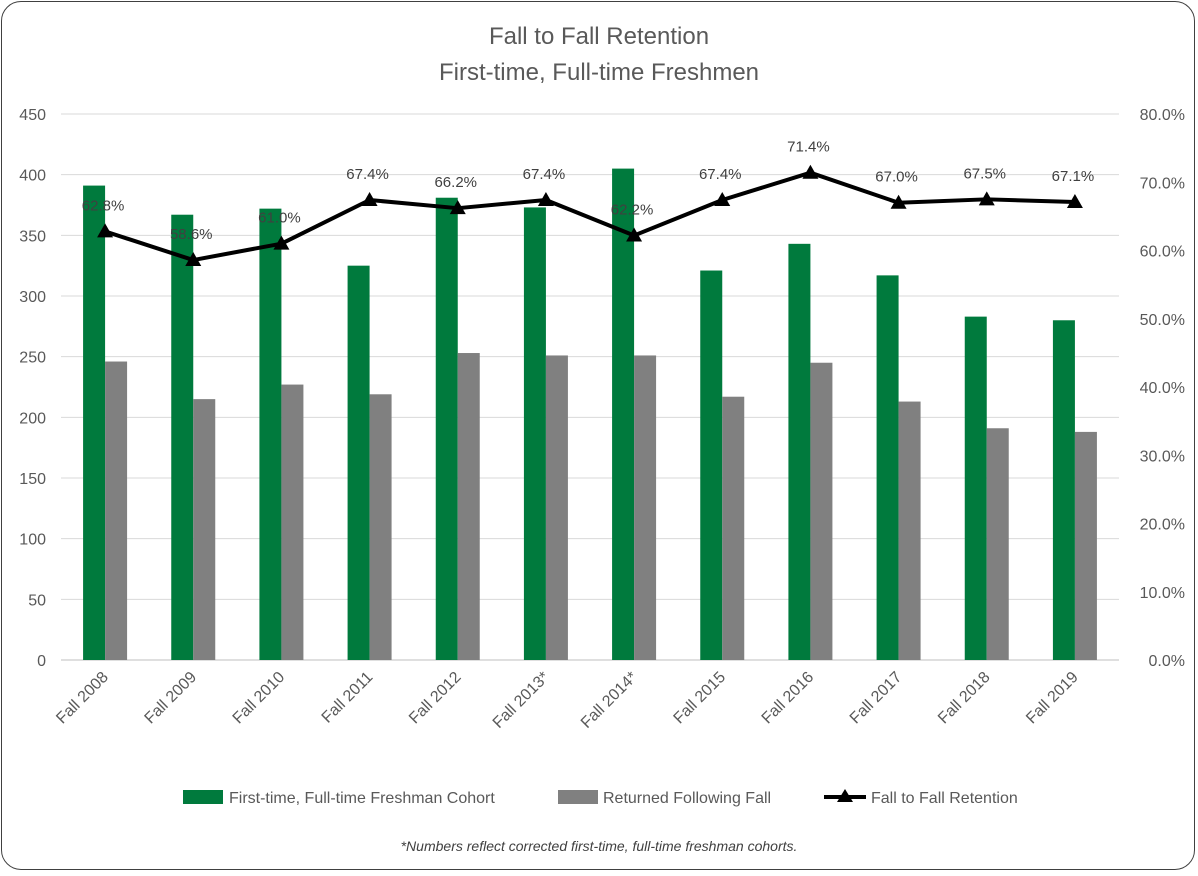 The image size is (1198, 876). I want to click on right-tick-label: 70.0%, so click(1162, 183).